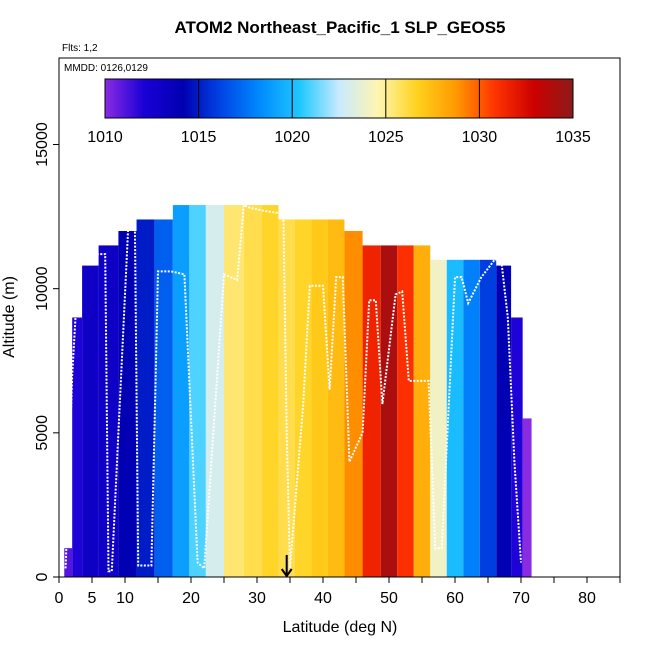 This screenshot has width=650, height=650. I want to click on colorbar-tick-label: 1035, so click(573, 137).